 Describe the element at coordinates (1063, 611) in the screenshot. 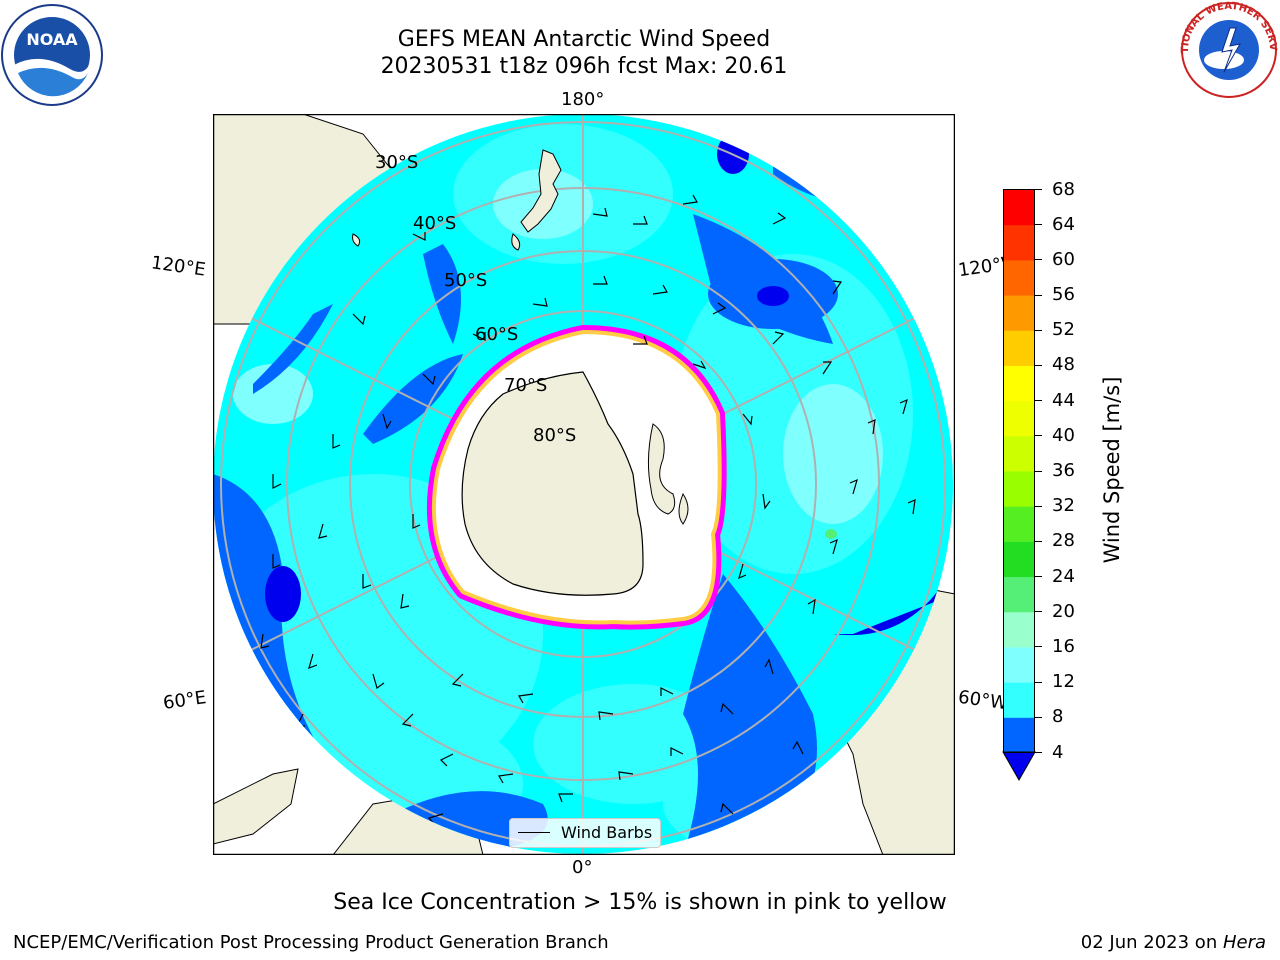

I see `colorbar-tick-label: 20` at that location.